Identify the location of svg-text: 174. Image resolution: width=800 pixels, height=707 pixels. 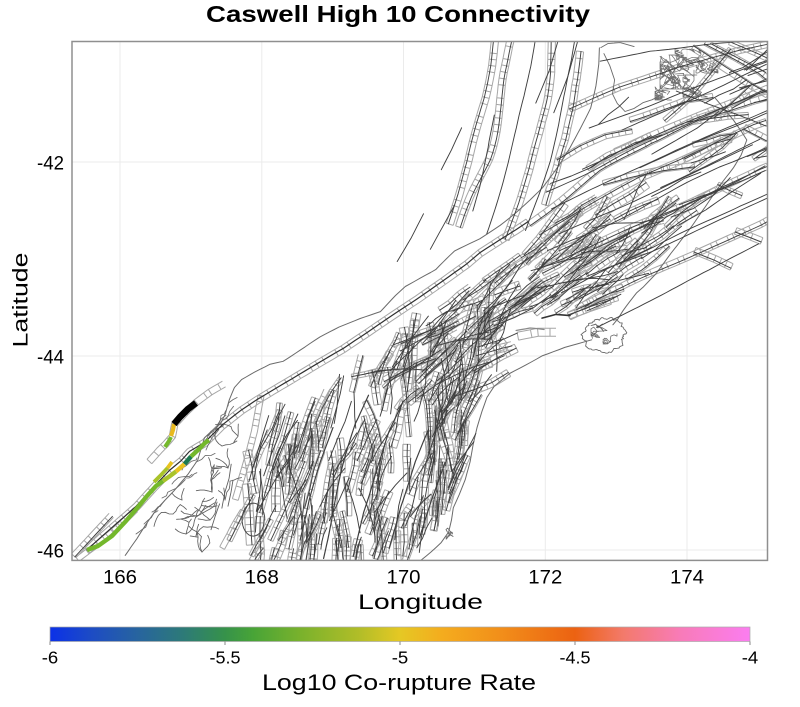
(687, 578).